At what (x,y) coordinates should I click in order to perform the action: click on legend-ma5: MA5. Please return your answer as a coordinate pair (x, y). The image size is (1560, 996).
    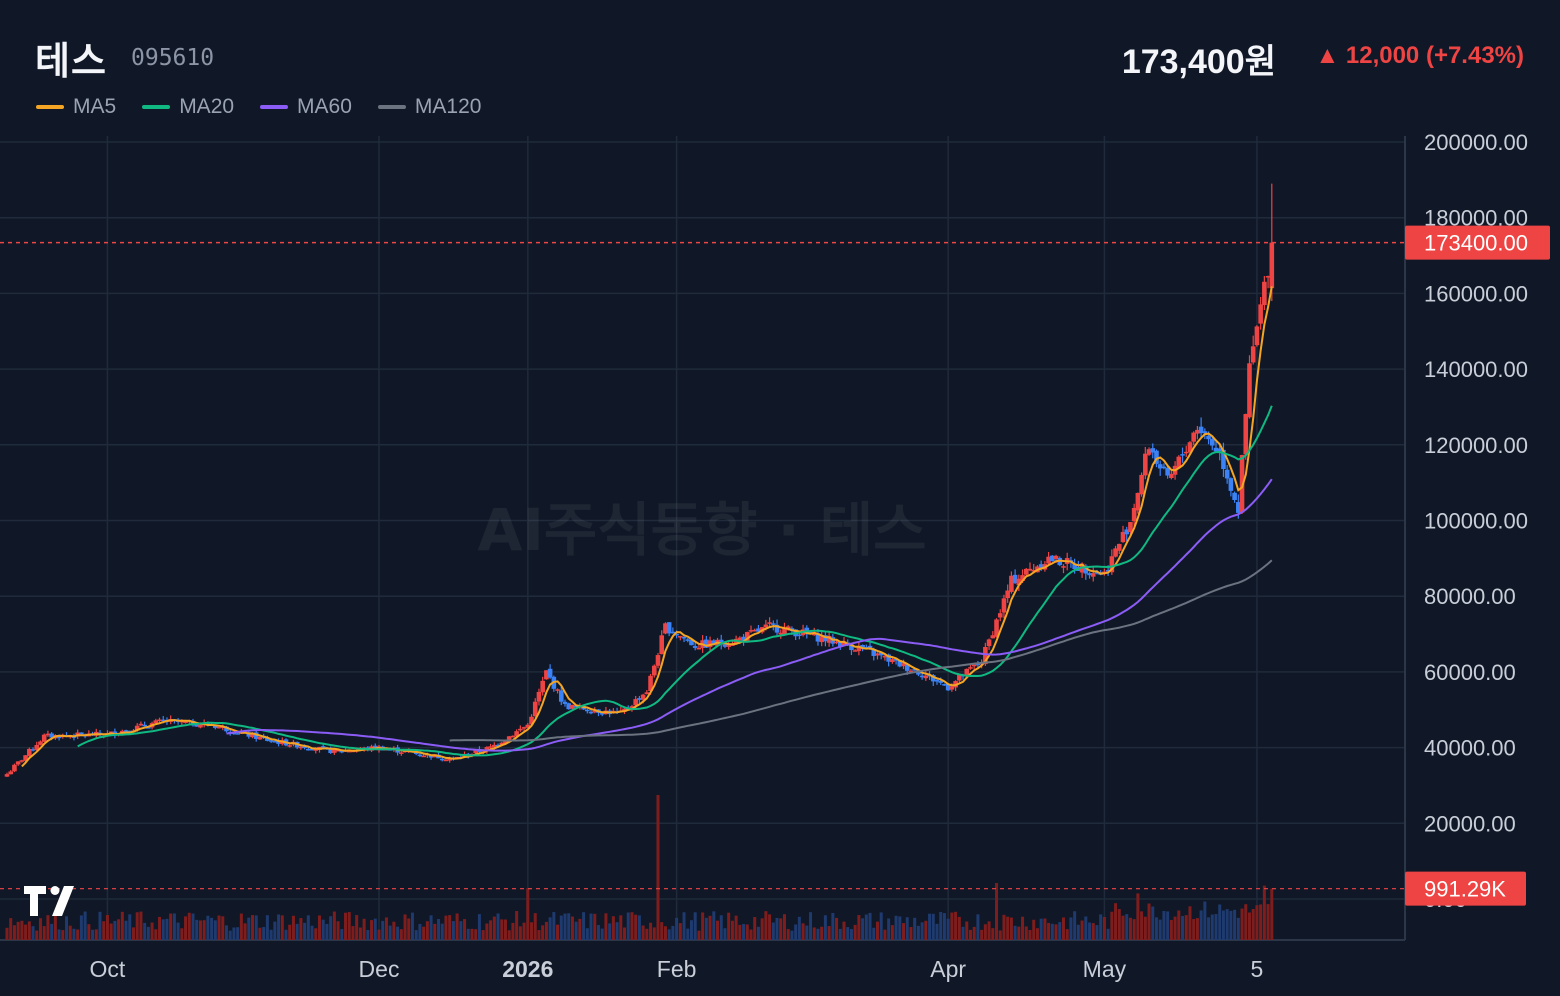
    Looking at the image, I should click on (76, 107).